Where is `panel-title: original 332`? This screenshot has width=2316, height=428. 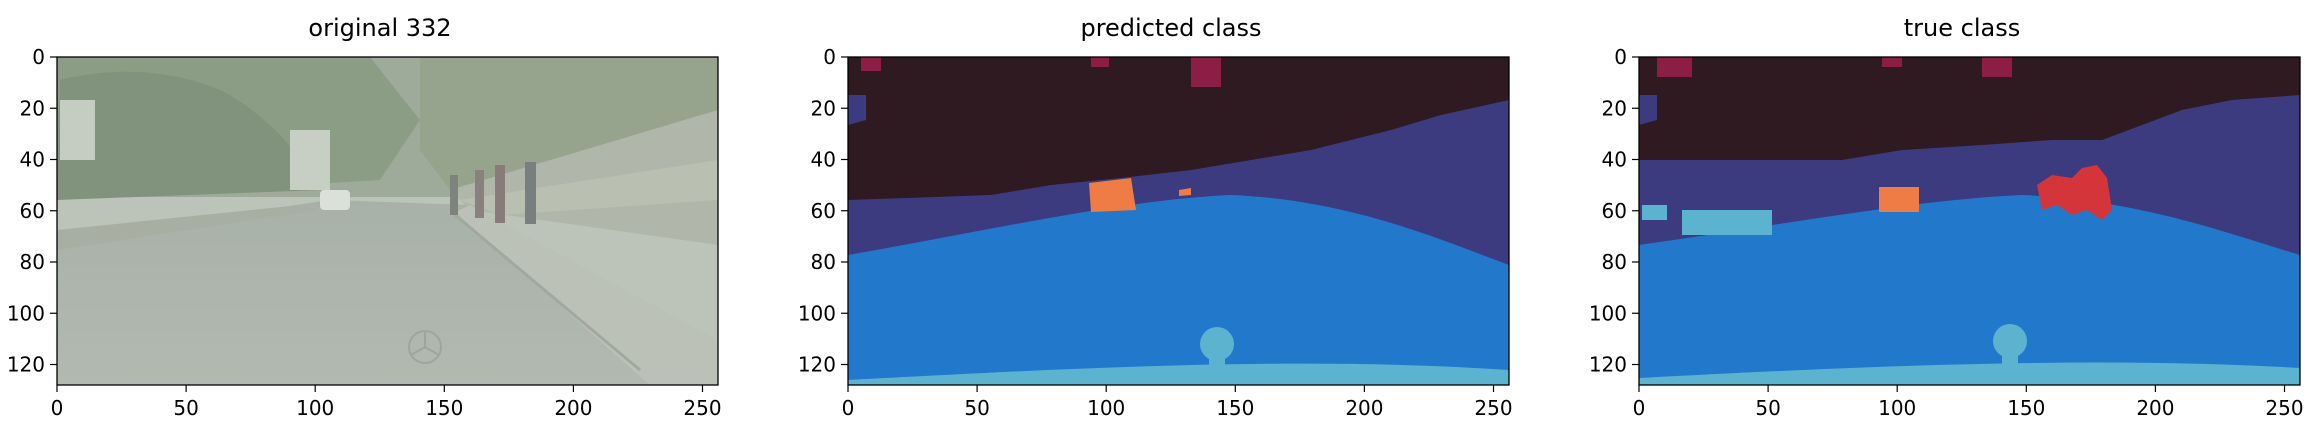 panel-title: original 332 is located at coordinates (380, 28).